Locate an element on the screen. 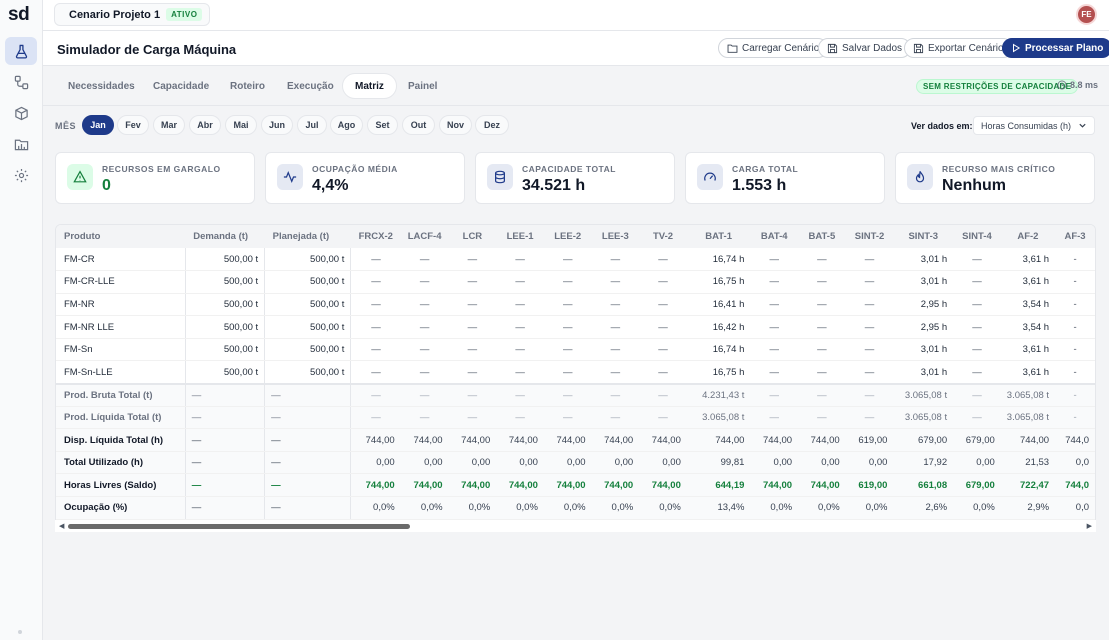 The width and height of the screenshot is (1109, 640). sidebar-dot is located at coordinates (20, 632).